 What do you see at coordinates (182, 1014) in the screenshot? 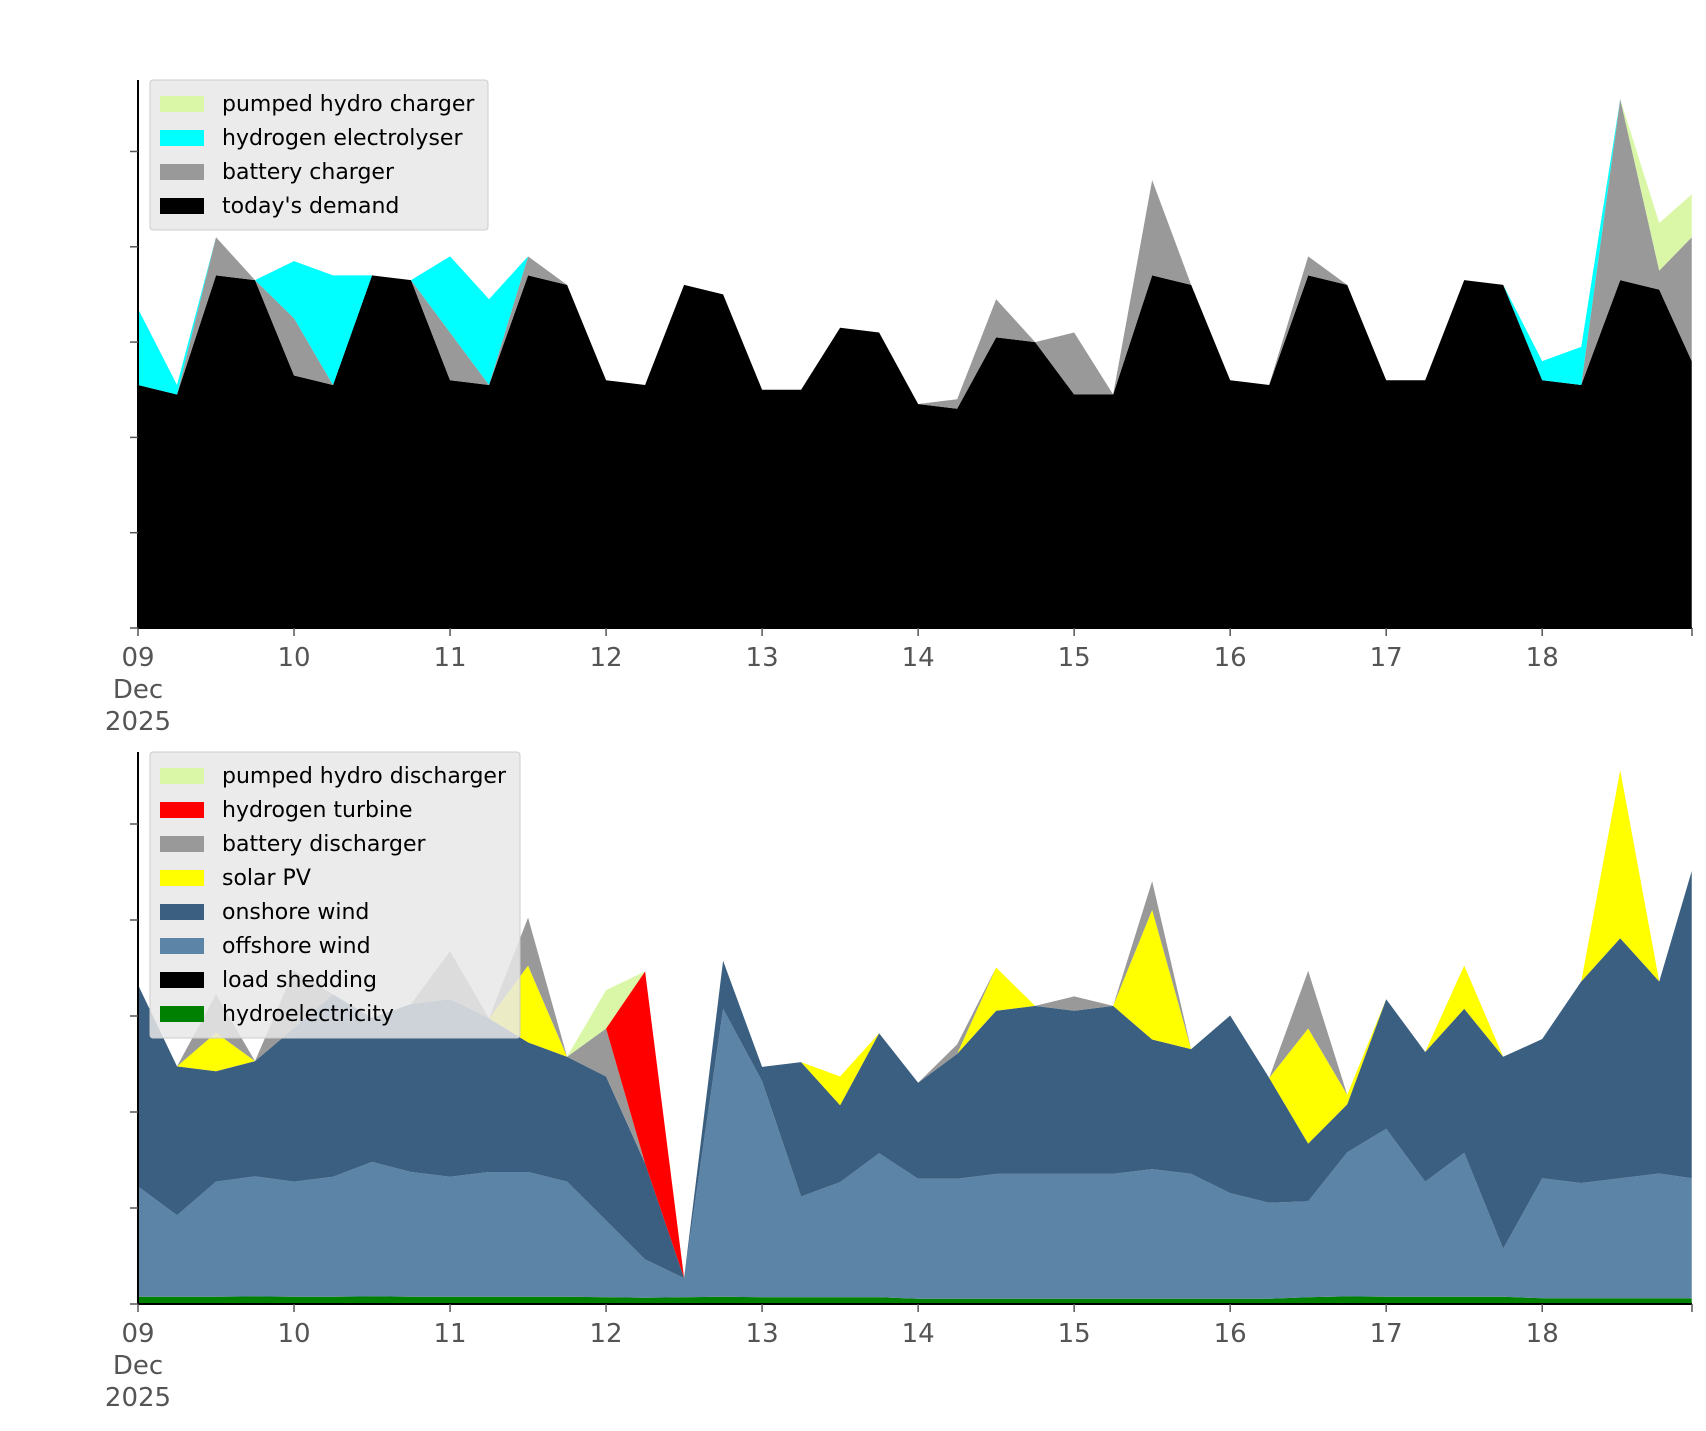
I see `legend-swatch-hydroelectricity` at bounding box center [182, 1014].